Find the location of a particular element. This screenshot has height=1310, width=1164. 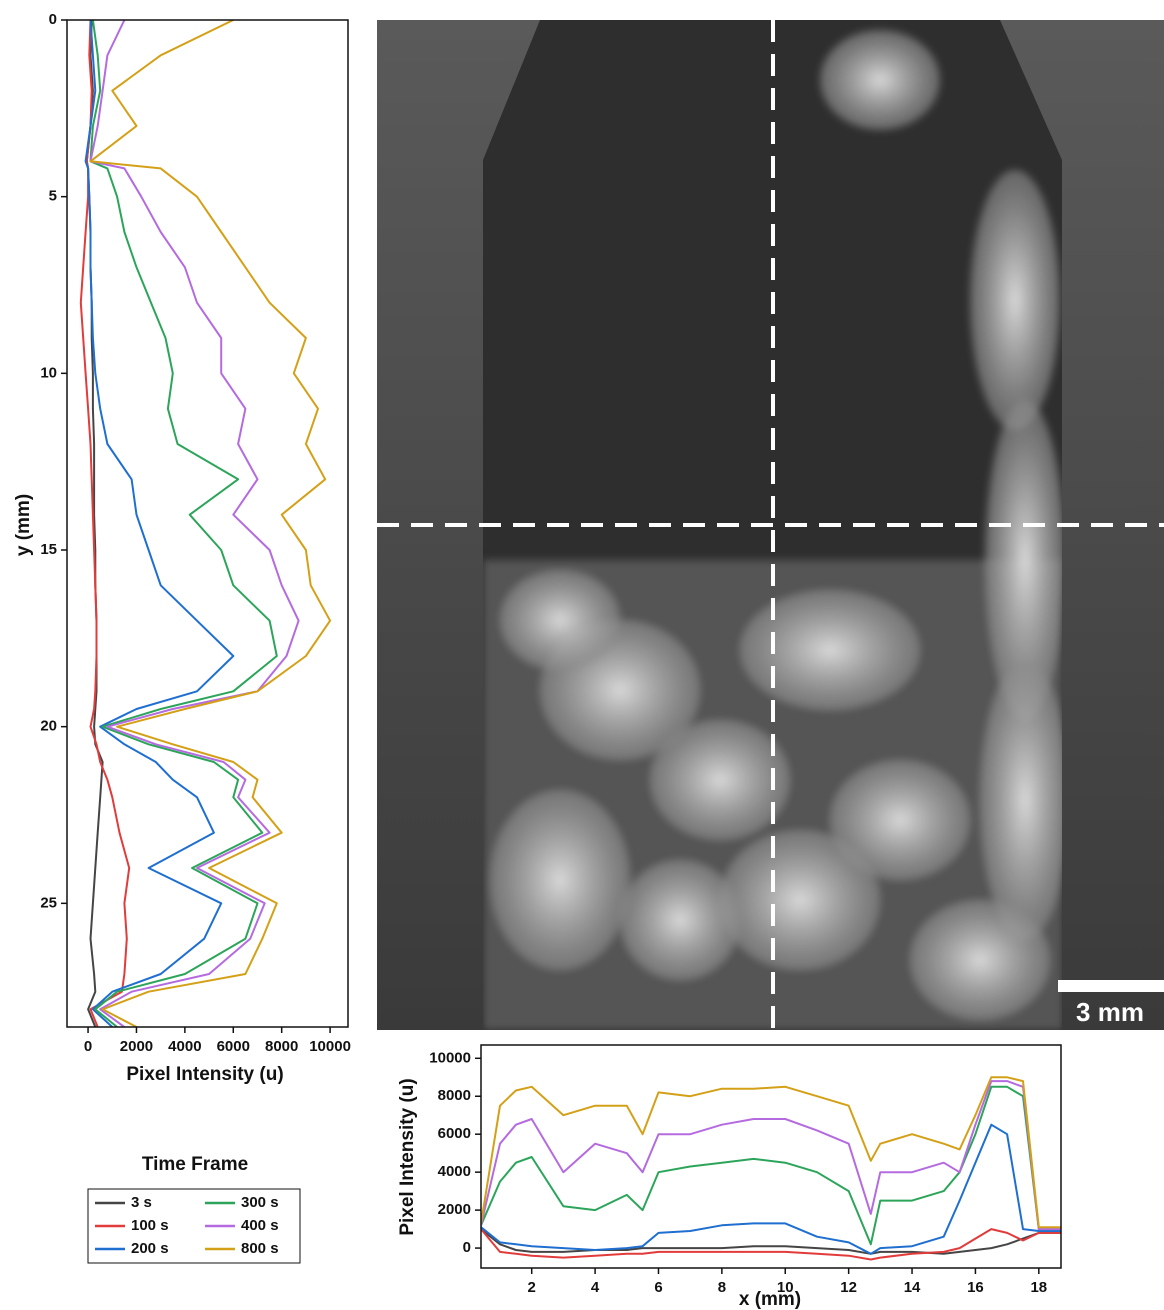

plot-lines is located at coordinates (771, 1168).